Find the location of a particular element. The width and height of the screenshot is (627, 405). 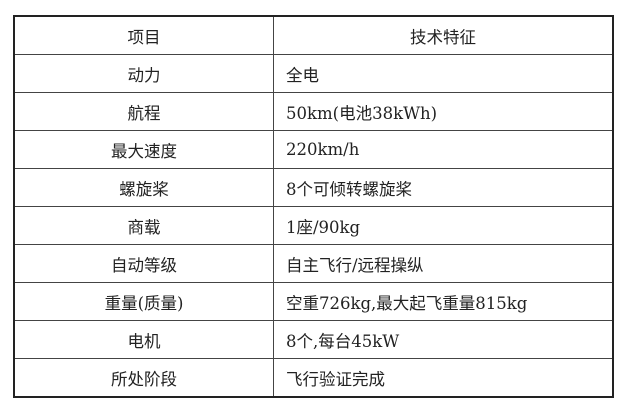

table-row: 自动等级 自主飞行/远程操纵 is located at coordinates (313, 263).